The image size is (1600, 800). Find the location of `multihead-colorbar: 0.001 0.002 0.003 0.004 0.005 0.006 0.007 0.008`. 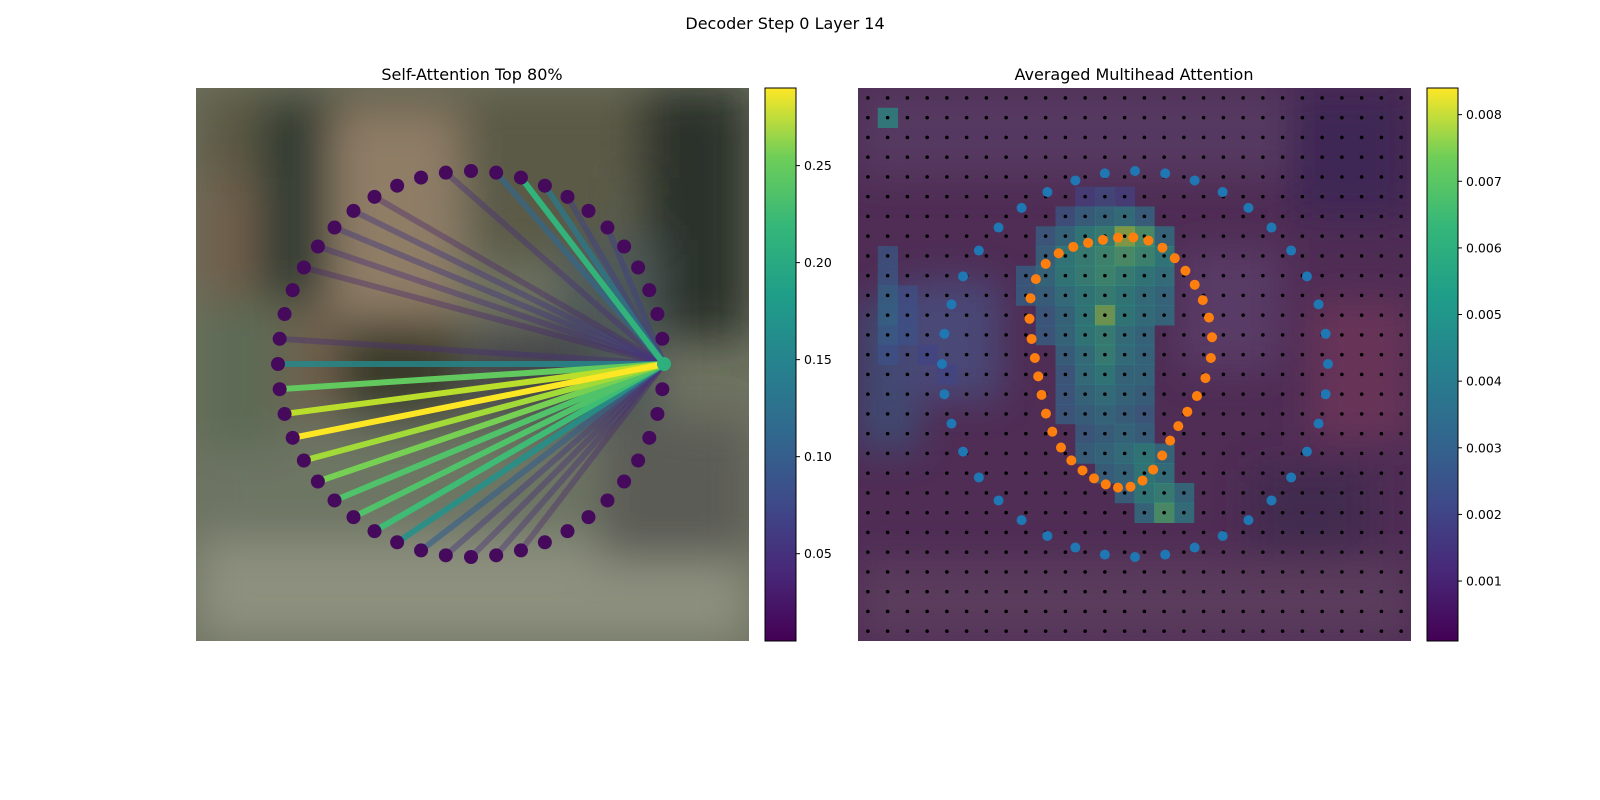

multihead-colorbar: 0.001 0.002 0.003 0.004 0.005 0.006 0.007 0.008 is located at coordinates (1464, 364).